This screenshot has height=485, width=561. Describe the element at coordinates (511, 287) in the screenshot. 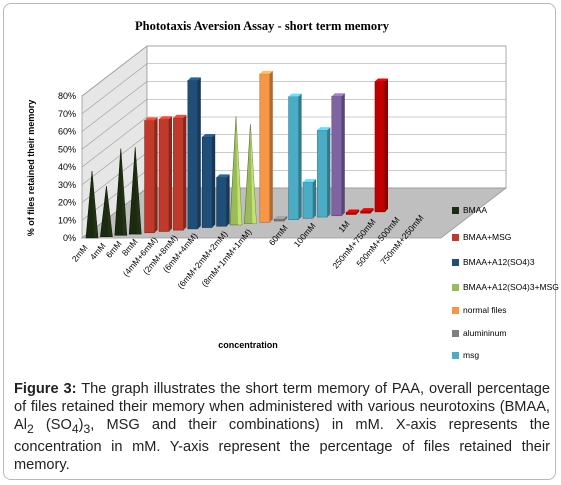

I see `legend-label: BMAA+A12(SO4)3+MSG` at that location.